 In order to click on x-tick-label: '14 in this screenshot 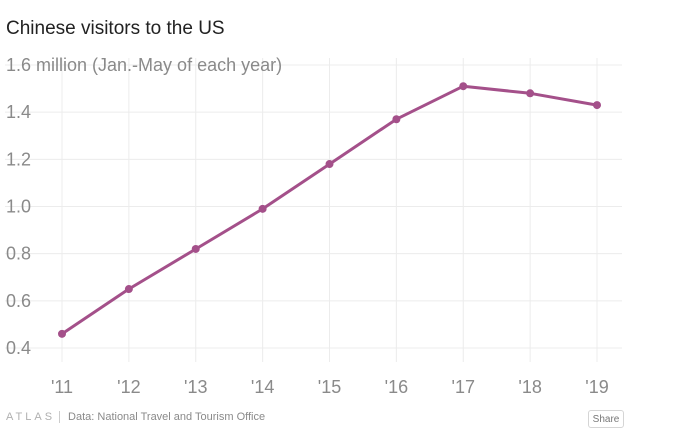, I will do `click(262, 387)`.